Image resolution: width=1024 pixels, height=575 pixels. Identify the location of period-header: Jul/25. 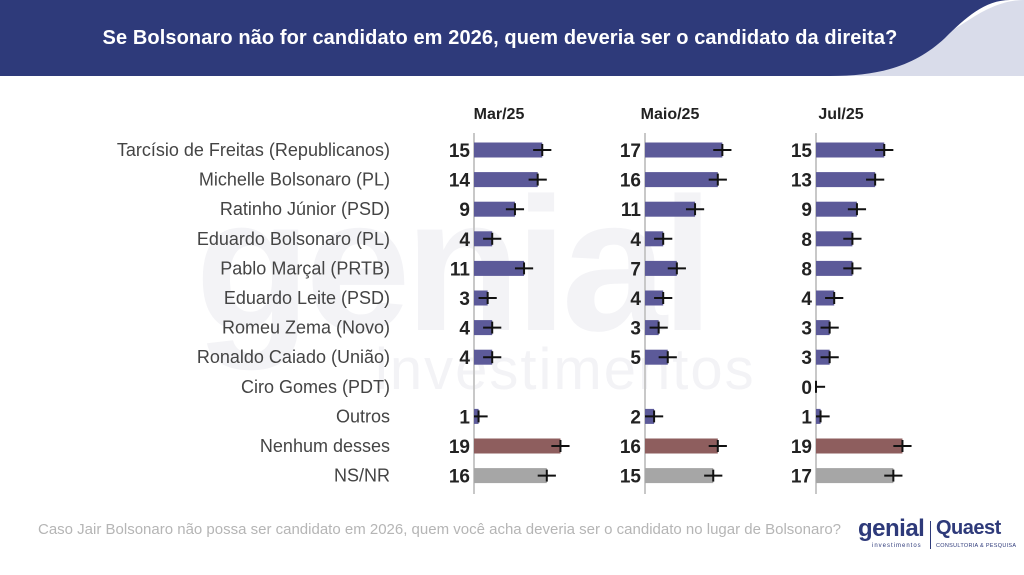
(840, 114).